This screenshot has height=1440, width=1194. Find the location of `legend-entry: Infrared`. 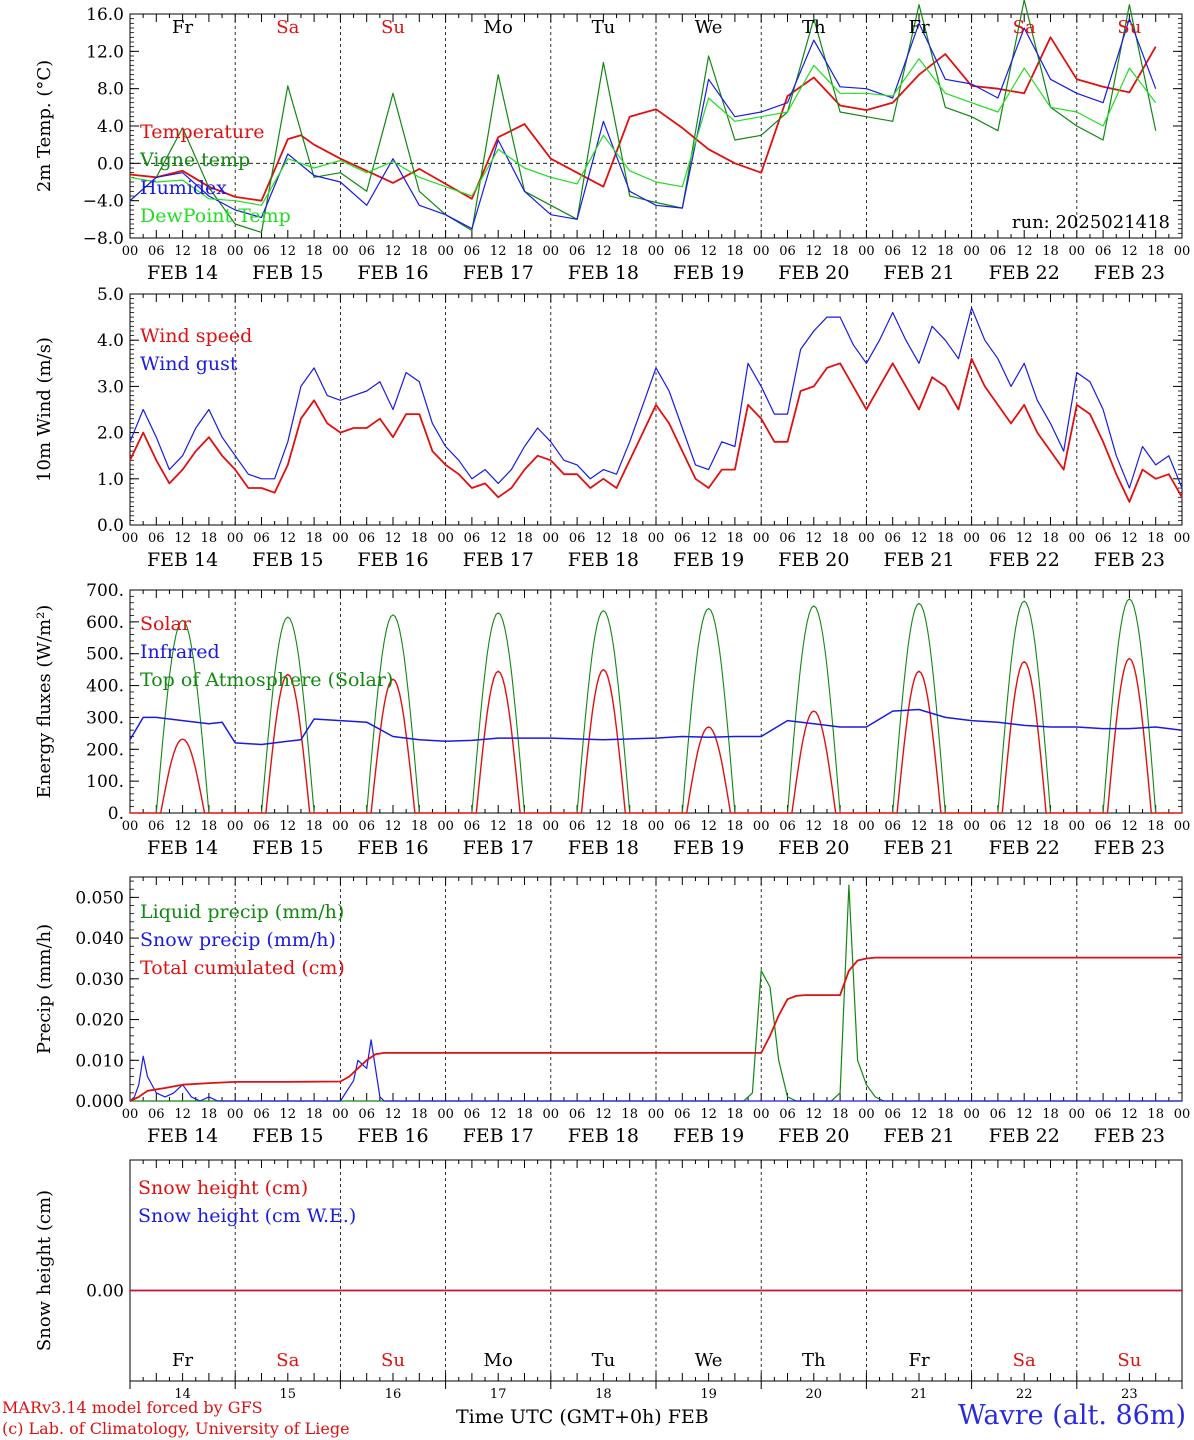

legend-entry: Infrared is located at coordinates (180, 652).